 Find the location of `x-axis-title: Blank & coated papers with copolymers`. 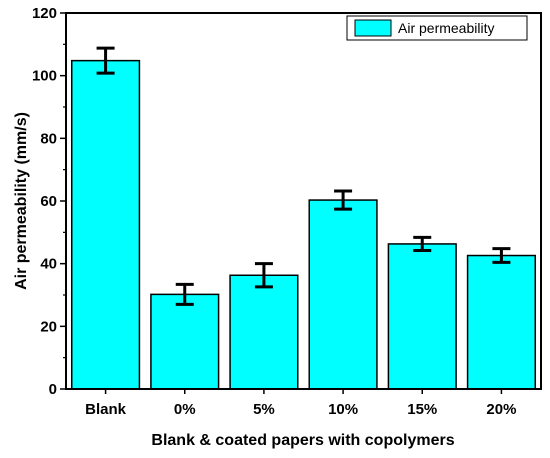

x-axis-title: Blank & coated papers with copolymers is located at coordinates (302, 440).